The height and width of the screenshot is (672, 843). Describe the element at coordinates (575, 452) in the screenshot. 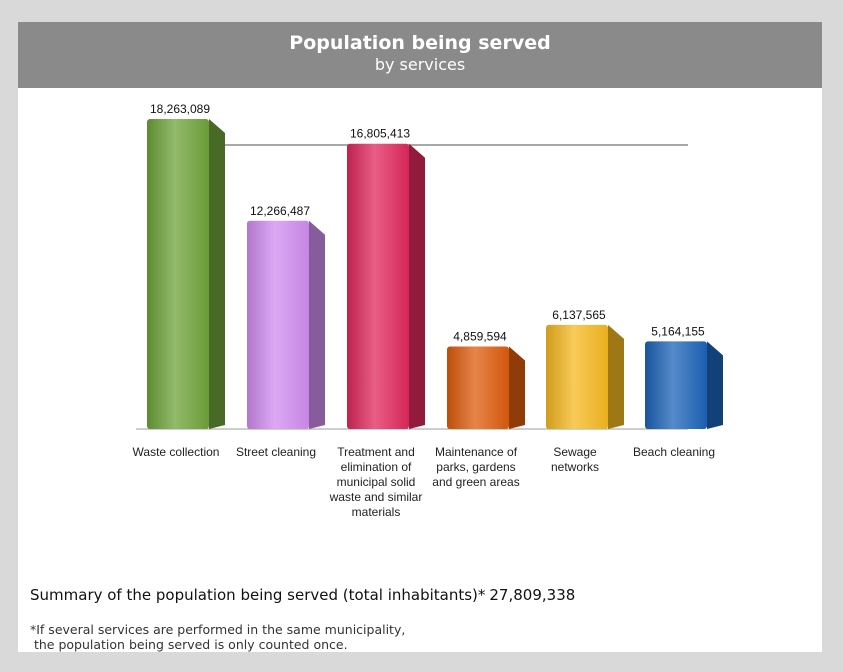

I see `category-label-line: Sewage` at that location.